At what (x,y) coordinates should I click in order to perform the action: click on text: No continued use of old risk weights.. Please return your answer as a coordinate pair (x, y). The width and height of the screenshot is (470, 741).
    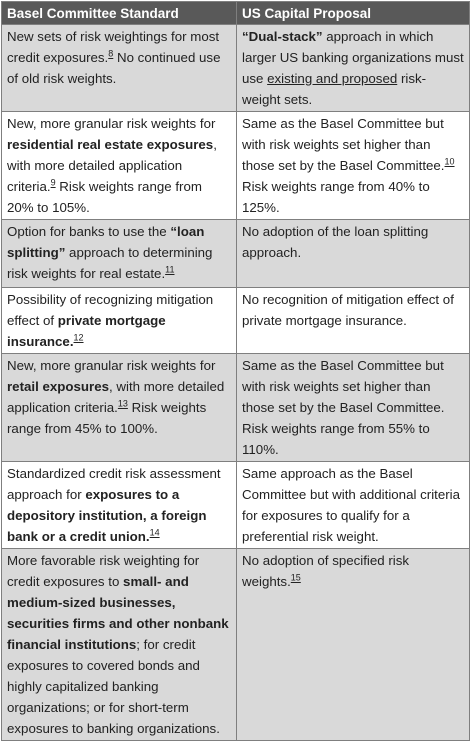
    Looking at the image, I should click on (114, 68).